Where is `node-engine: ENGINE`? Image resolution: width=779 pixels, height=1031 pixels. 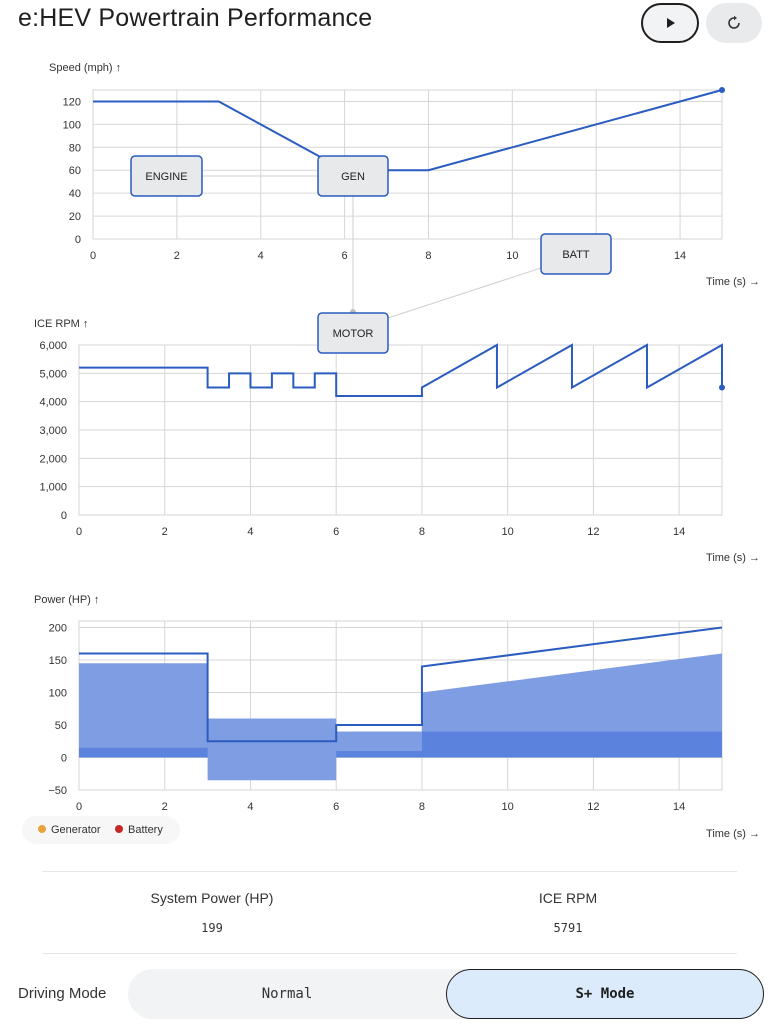 node-engine: ENGINE is located at coordinates (166, 176).